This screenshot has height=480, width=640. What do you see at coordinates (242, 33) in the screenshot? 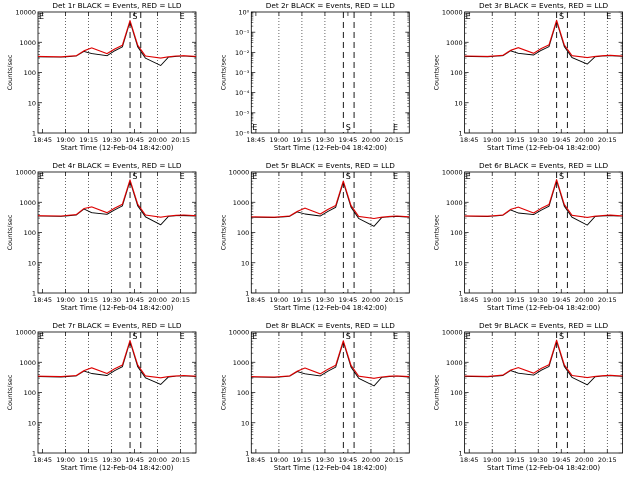
I see `y-tick-label: 10⁻¹` at bounding box center [242, 33].